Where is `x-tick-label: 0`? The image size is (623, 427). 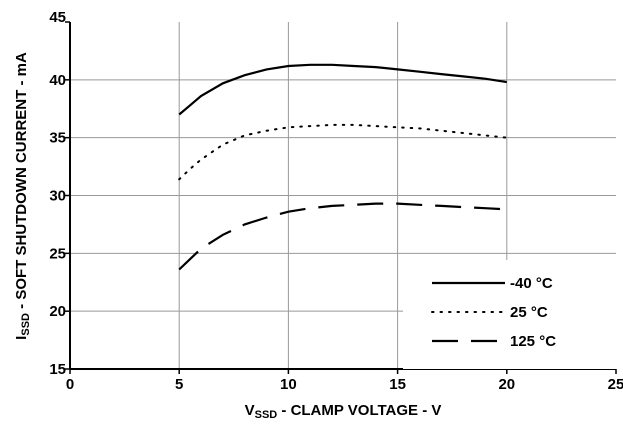 x-tick-label: 0 is located at coordinates (70, 384).